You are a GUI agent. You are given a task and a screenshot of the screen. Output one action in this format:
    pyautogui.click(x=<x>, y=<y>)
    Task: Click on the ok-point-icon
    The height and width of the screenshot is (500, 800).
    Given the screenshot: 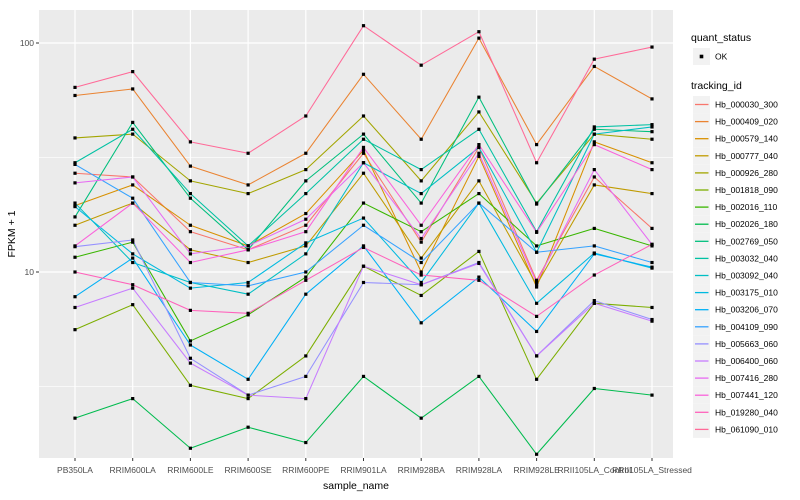 What is the action you would take?
    pyautogui.click(x=701, y=56)
    